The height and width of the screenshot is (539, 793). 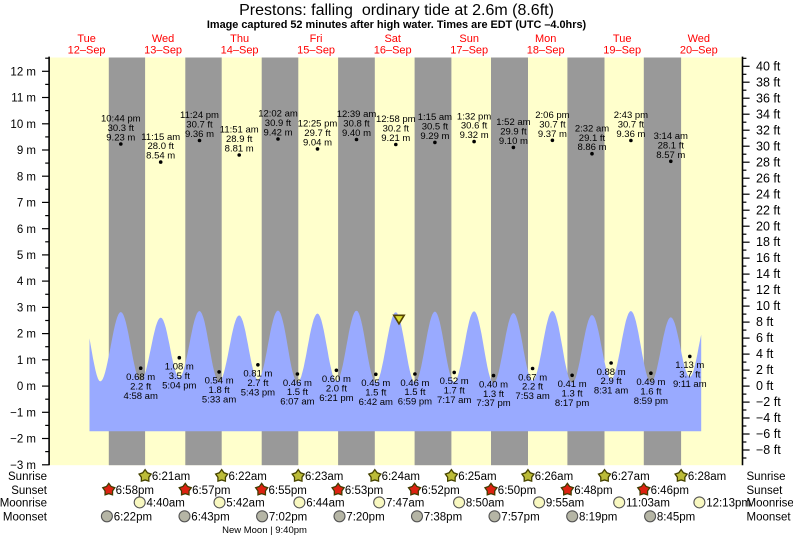 What do you see at coordinates (23, 466) in the screenshot?
I see `svg-text: −3 m` at bounding box center [23, 466].